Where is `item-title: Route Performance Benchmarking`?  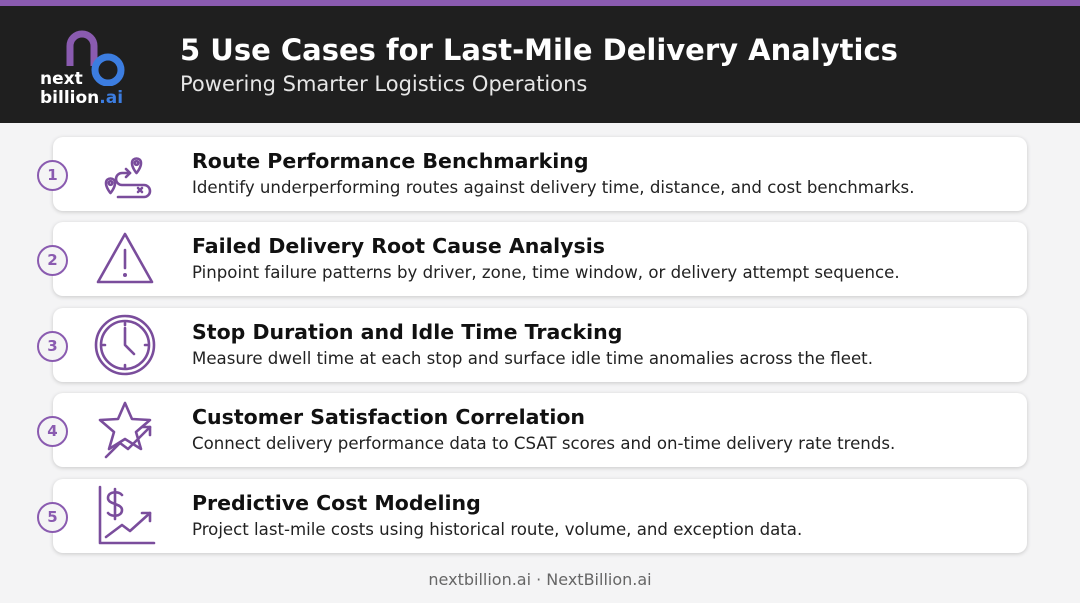 item-title: Route Performance Benchmarking is located at coordinates (390, 161).